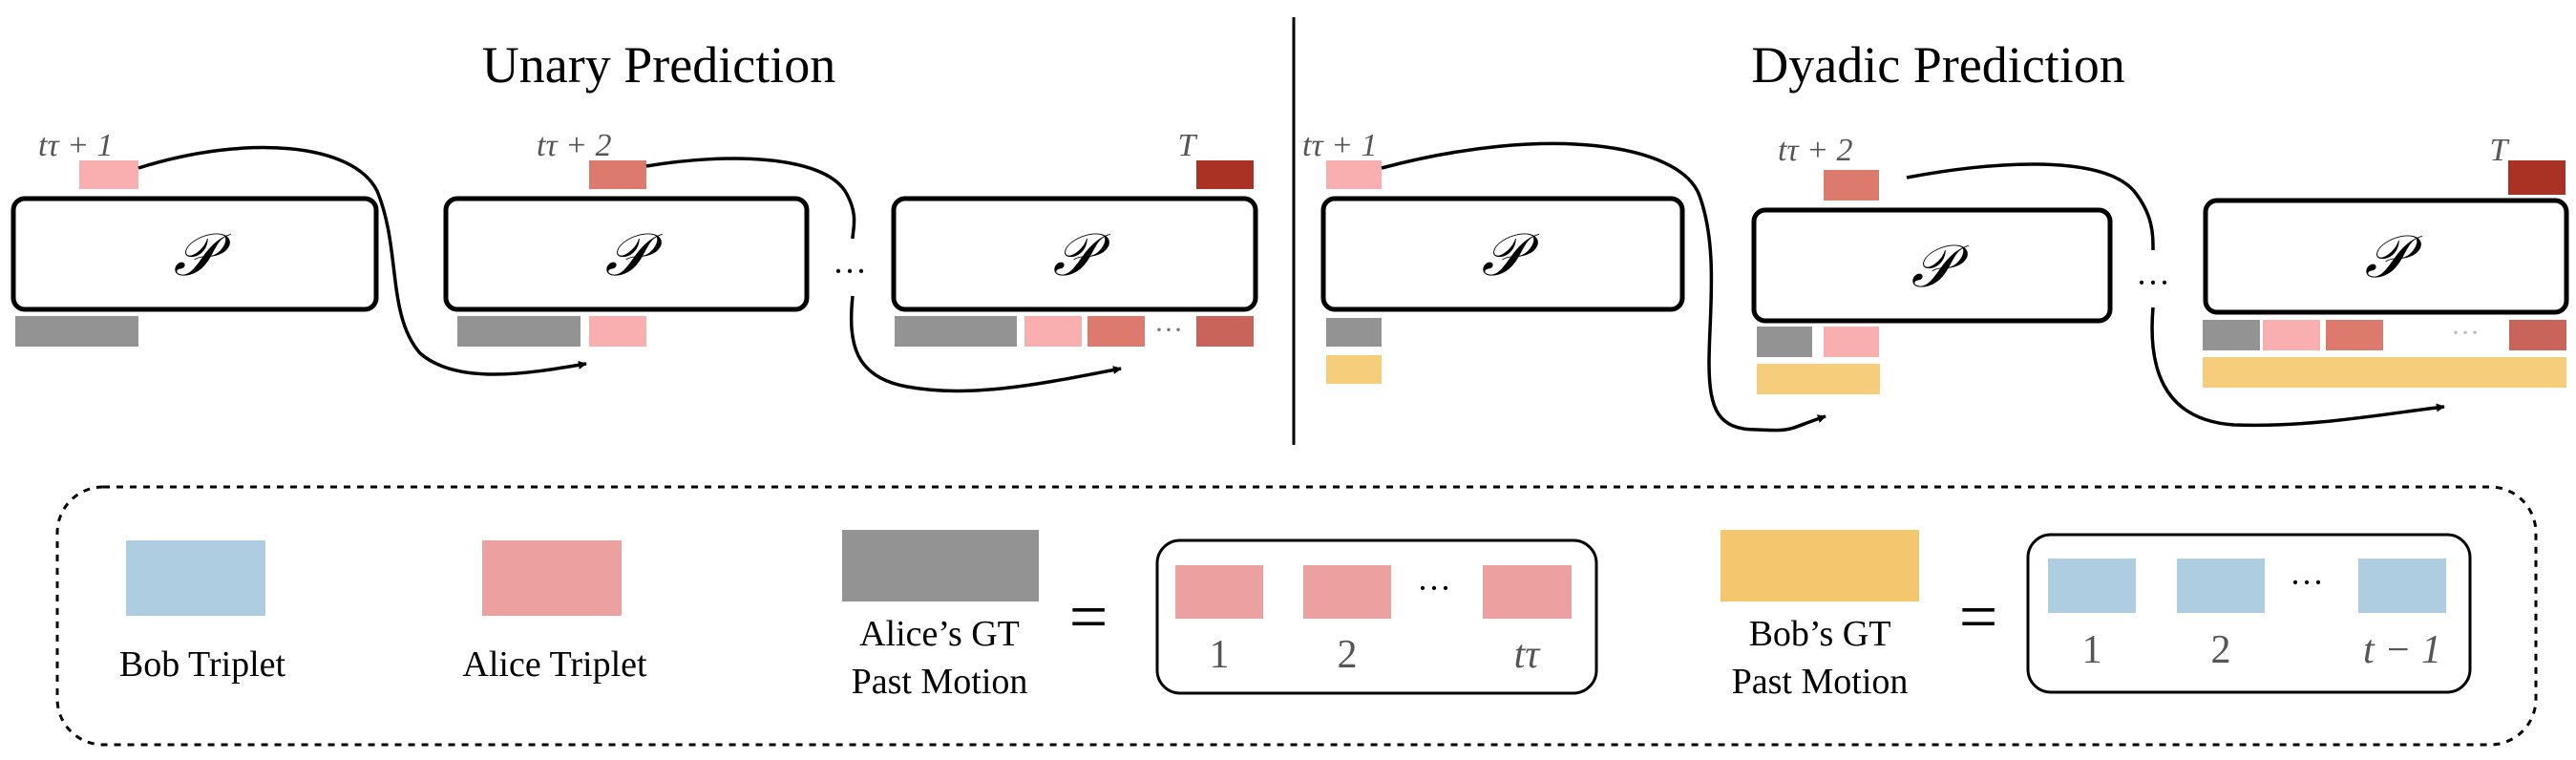 This screenshot has height=760, width=2576. I want to click on dyadic-step-final: T 𝒫 ···, so click(2386, 260).